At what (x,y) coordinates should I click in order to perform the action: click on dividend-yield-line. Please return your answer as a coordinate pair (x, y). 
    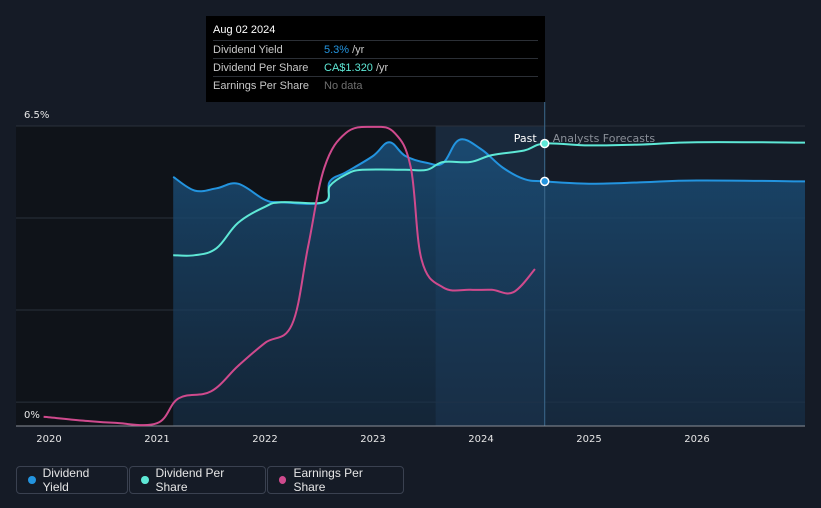
    Looking at the image, I should click on (489, 171).